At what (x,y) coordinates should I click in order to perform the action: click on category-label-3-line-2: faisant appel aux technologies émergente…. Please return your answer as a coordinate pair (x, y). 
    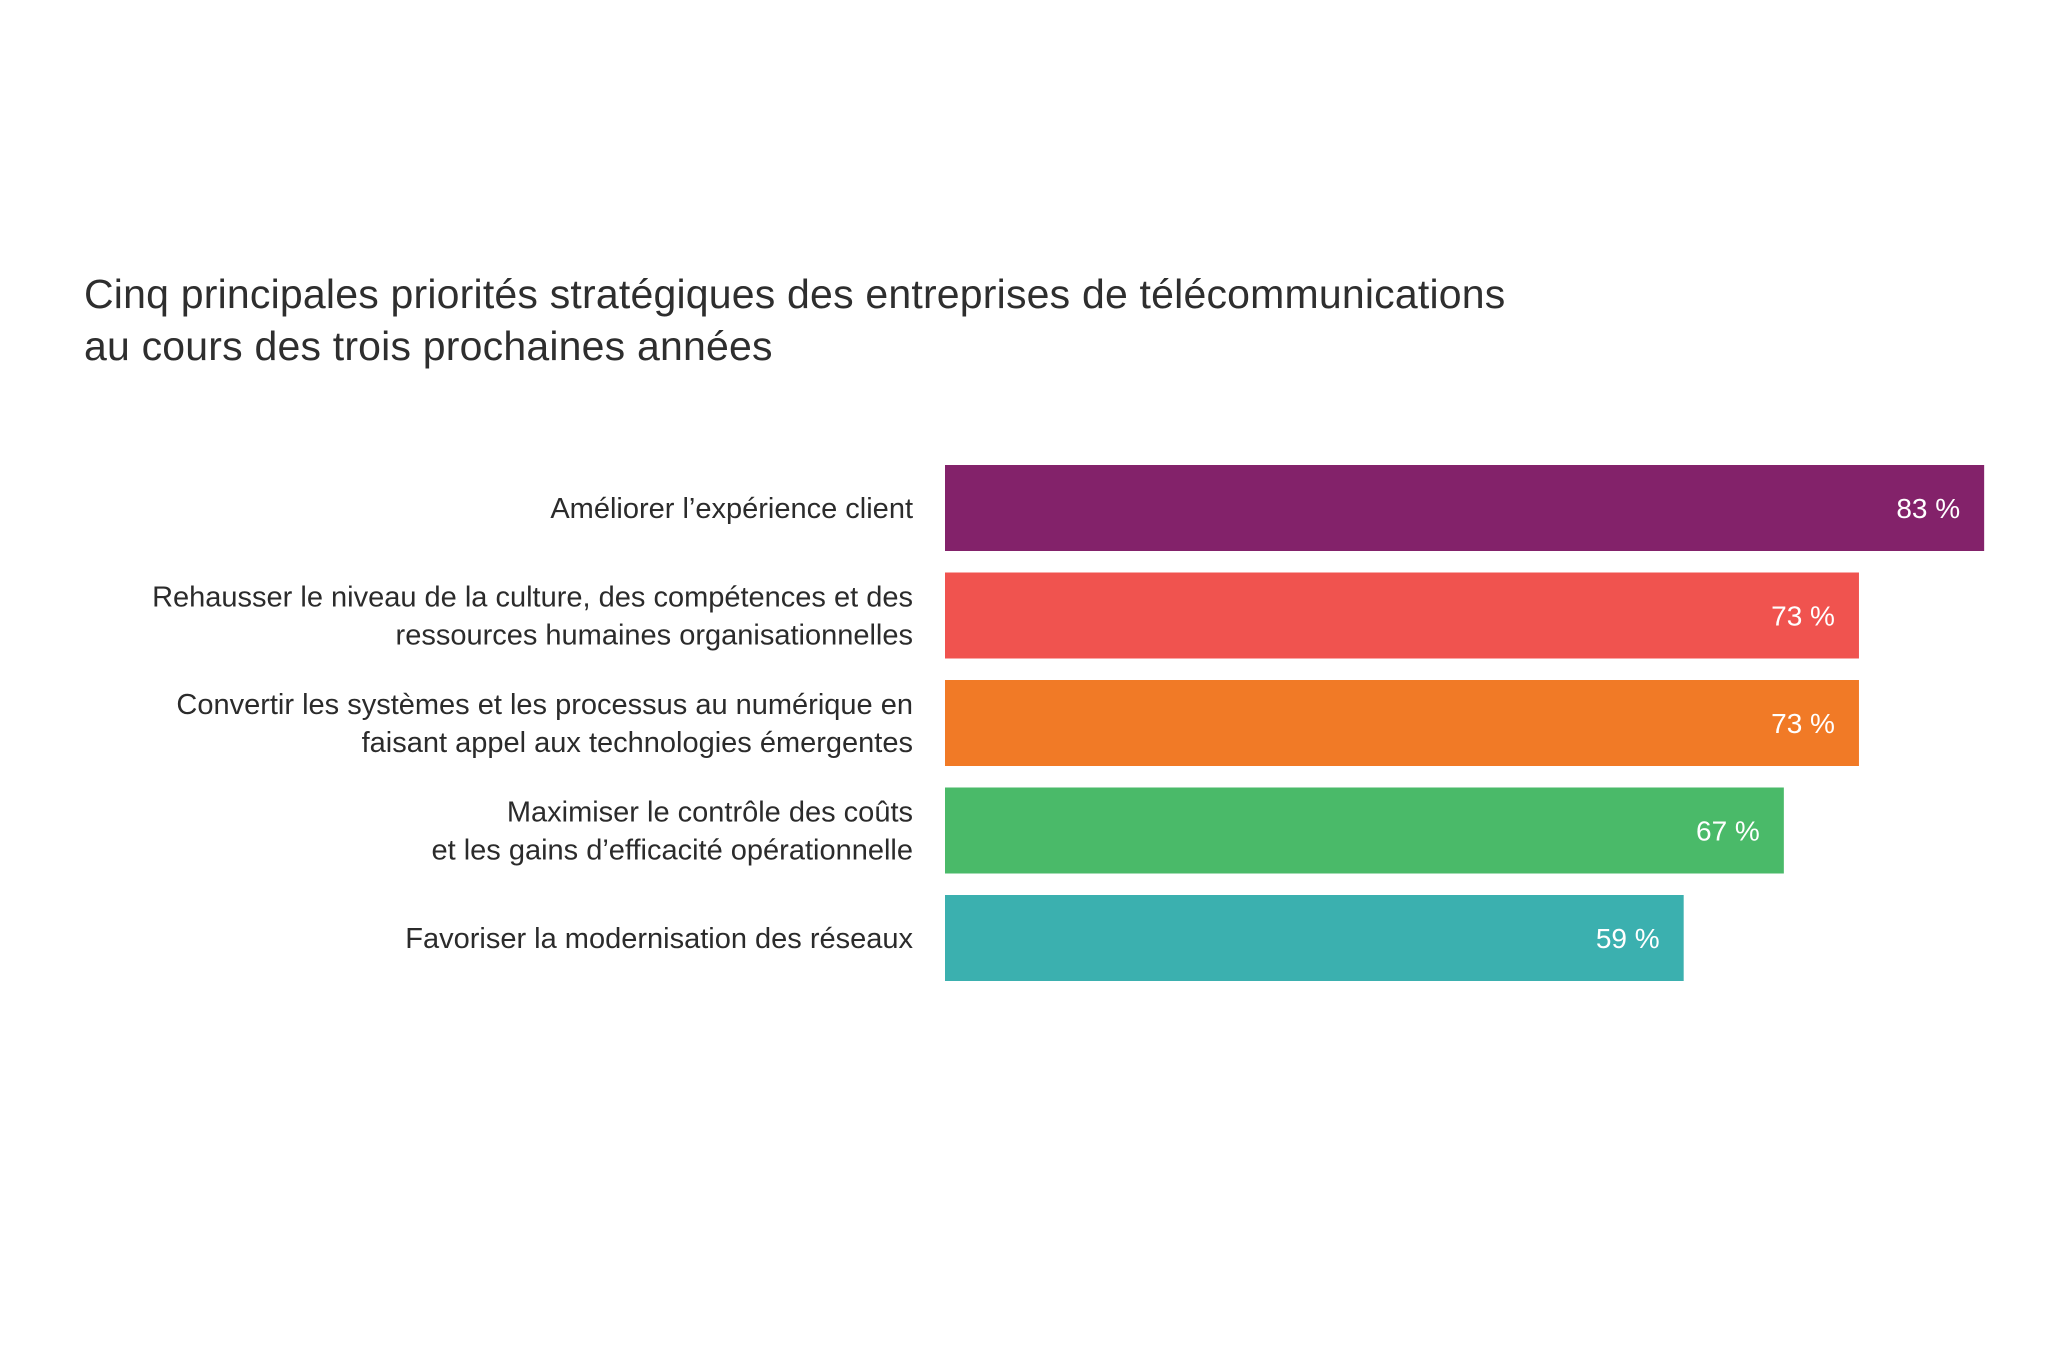
    Looking at the image, I should click on (637, 743).